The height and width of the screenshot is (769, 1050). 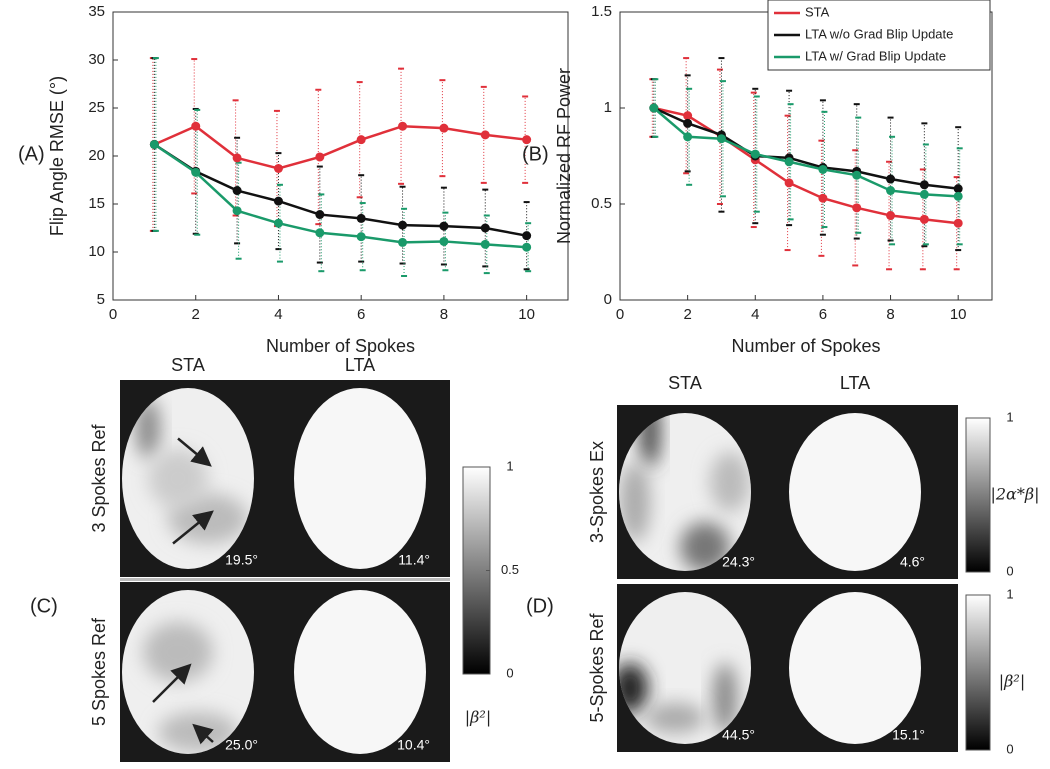 I want to click on column-header: STA, so click(x=685, y=383).